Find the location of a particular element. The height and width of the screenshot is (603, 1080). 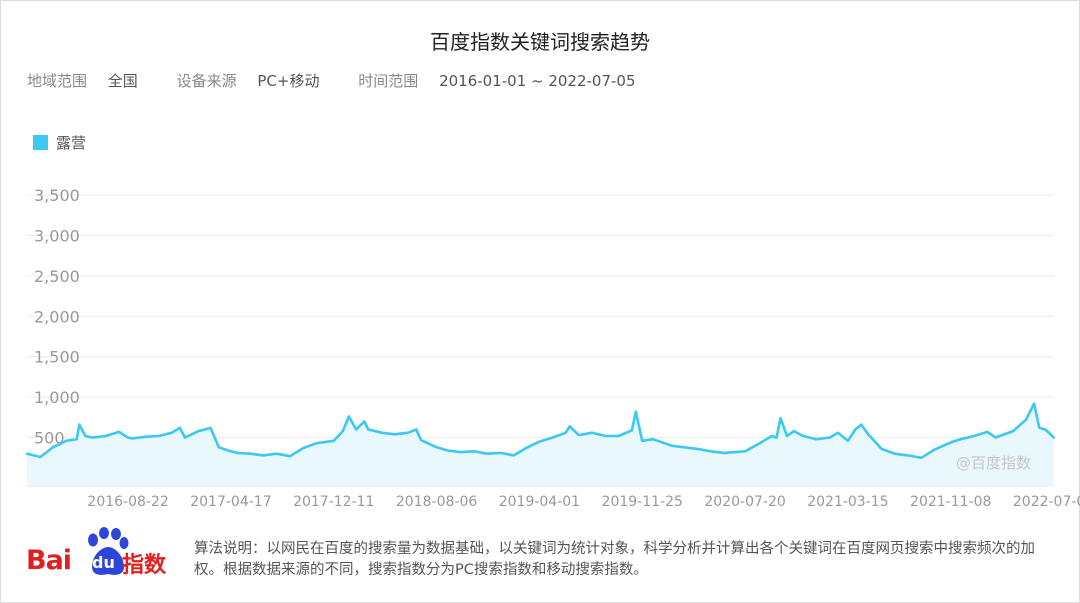

logo-zhishu-text: 指数 is located at coordinates (144, 565).